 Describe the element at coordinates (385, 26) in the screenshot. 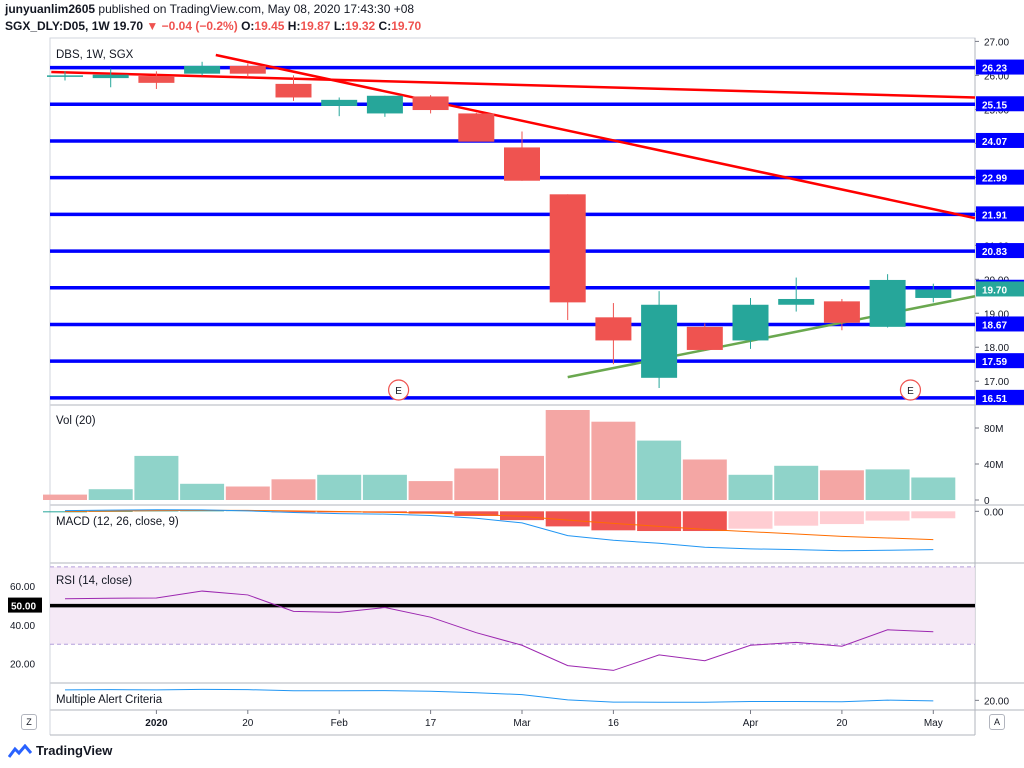

I see `close-label: C:` at that location.